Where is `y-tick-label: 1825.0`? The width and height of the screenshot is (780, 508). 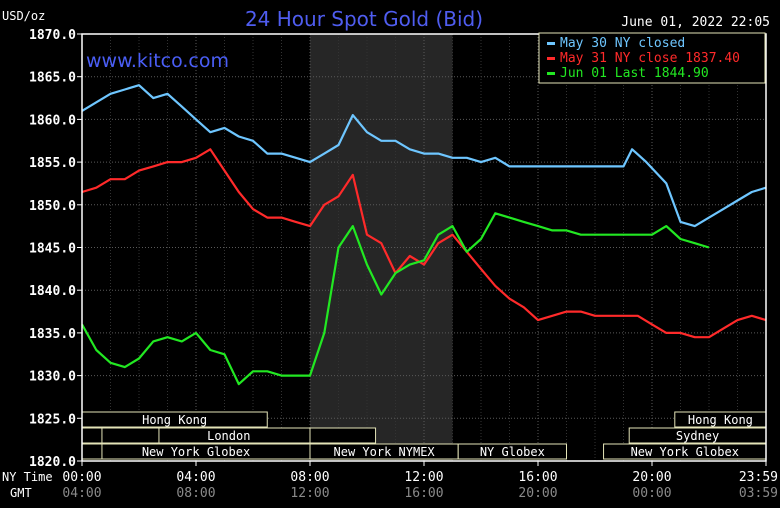
y-tick-label: 1825.0 is located at coordinates (52, 419).